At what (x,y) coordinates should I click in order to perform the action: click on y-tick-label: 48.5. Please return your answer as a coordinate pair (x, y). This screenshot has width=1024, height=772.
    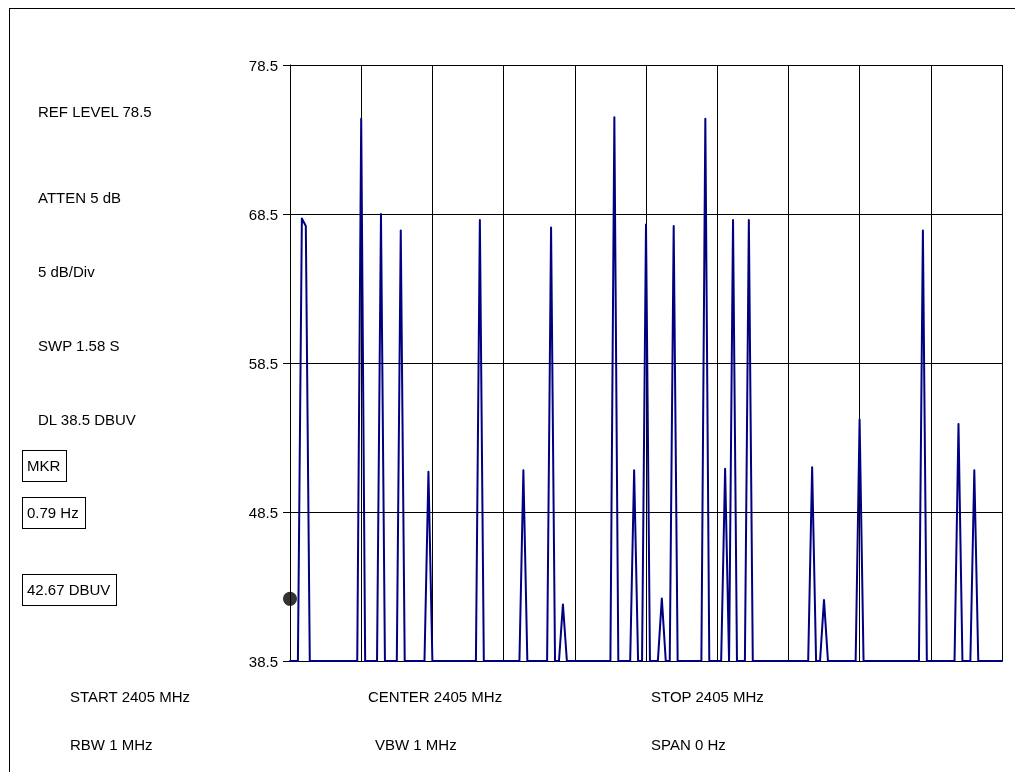
    Looking at the image, I should click on (263, 512).